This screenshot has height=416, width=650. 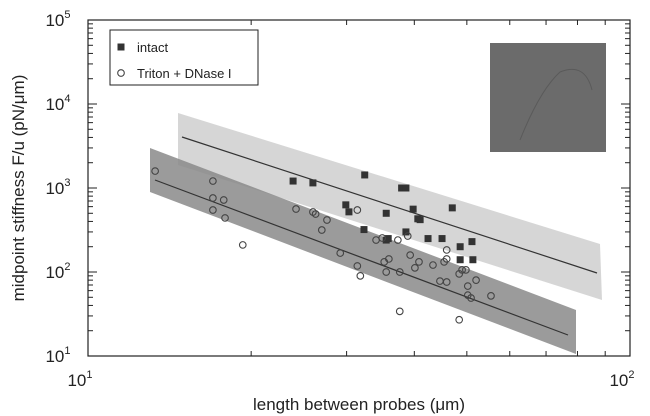 I want to click on legend-label: Triton + DNase I, so click(x=184, y=73).